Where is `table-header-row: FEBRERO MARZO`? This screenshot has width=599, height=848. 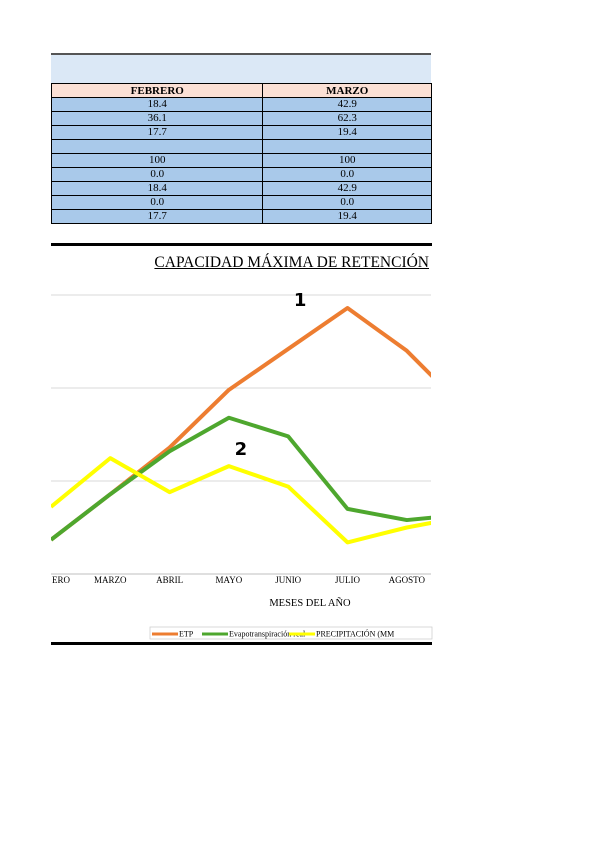
table-header-row: FEBRERO MARZO is located at coordinates (241, 90).